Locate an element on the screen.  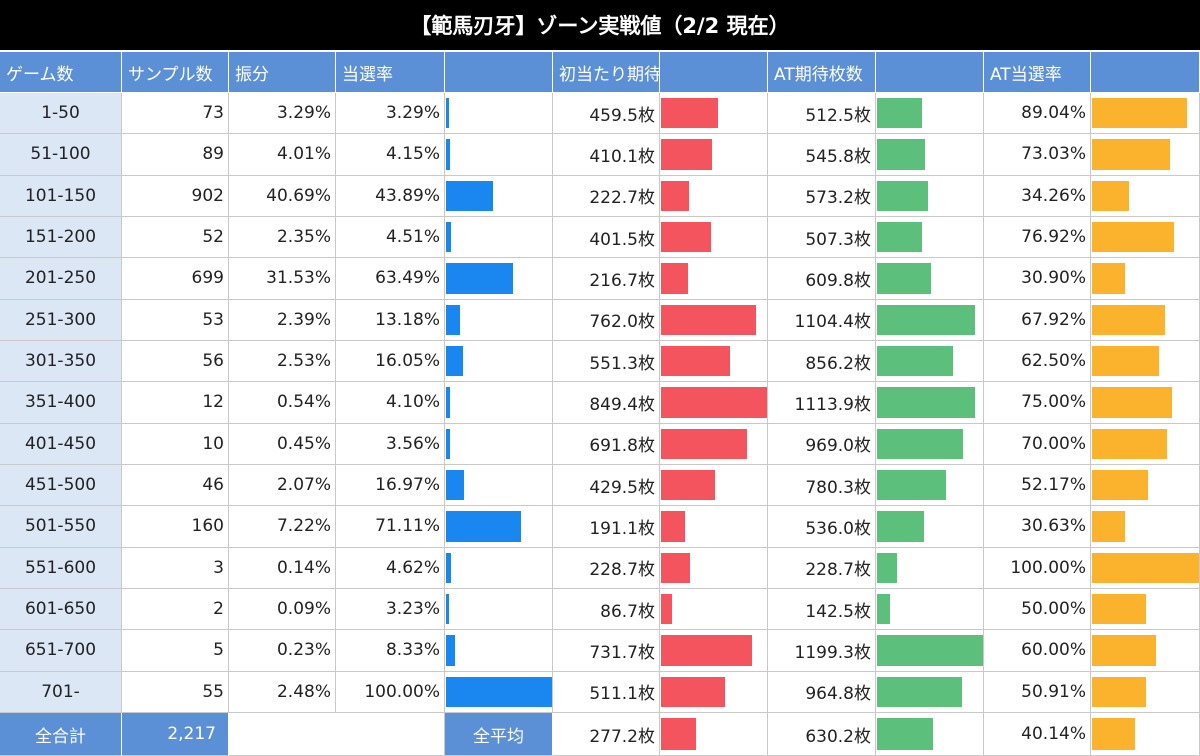
samples-cell: 46 is located at coordinates (175, 485).